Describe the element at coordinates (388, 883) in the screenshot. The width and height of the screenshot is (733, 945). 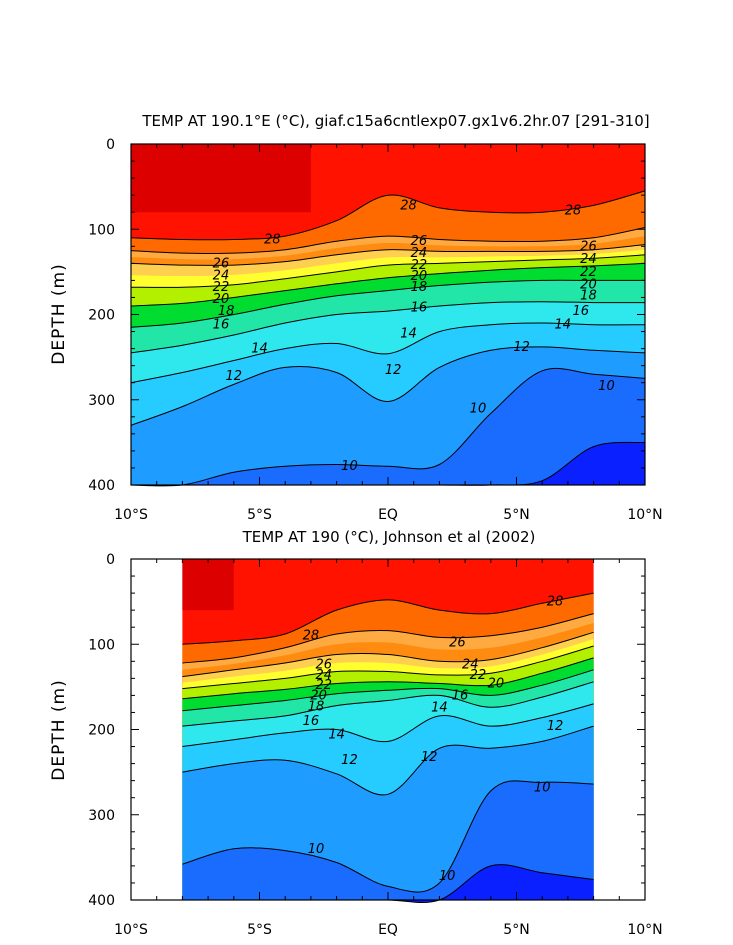
I see `observed-cold-core-band` at that location.